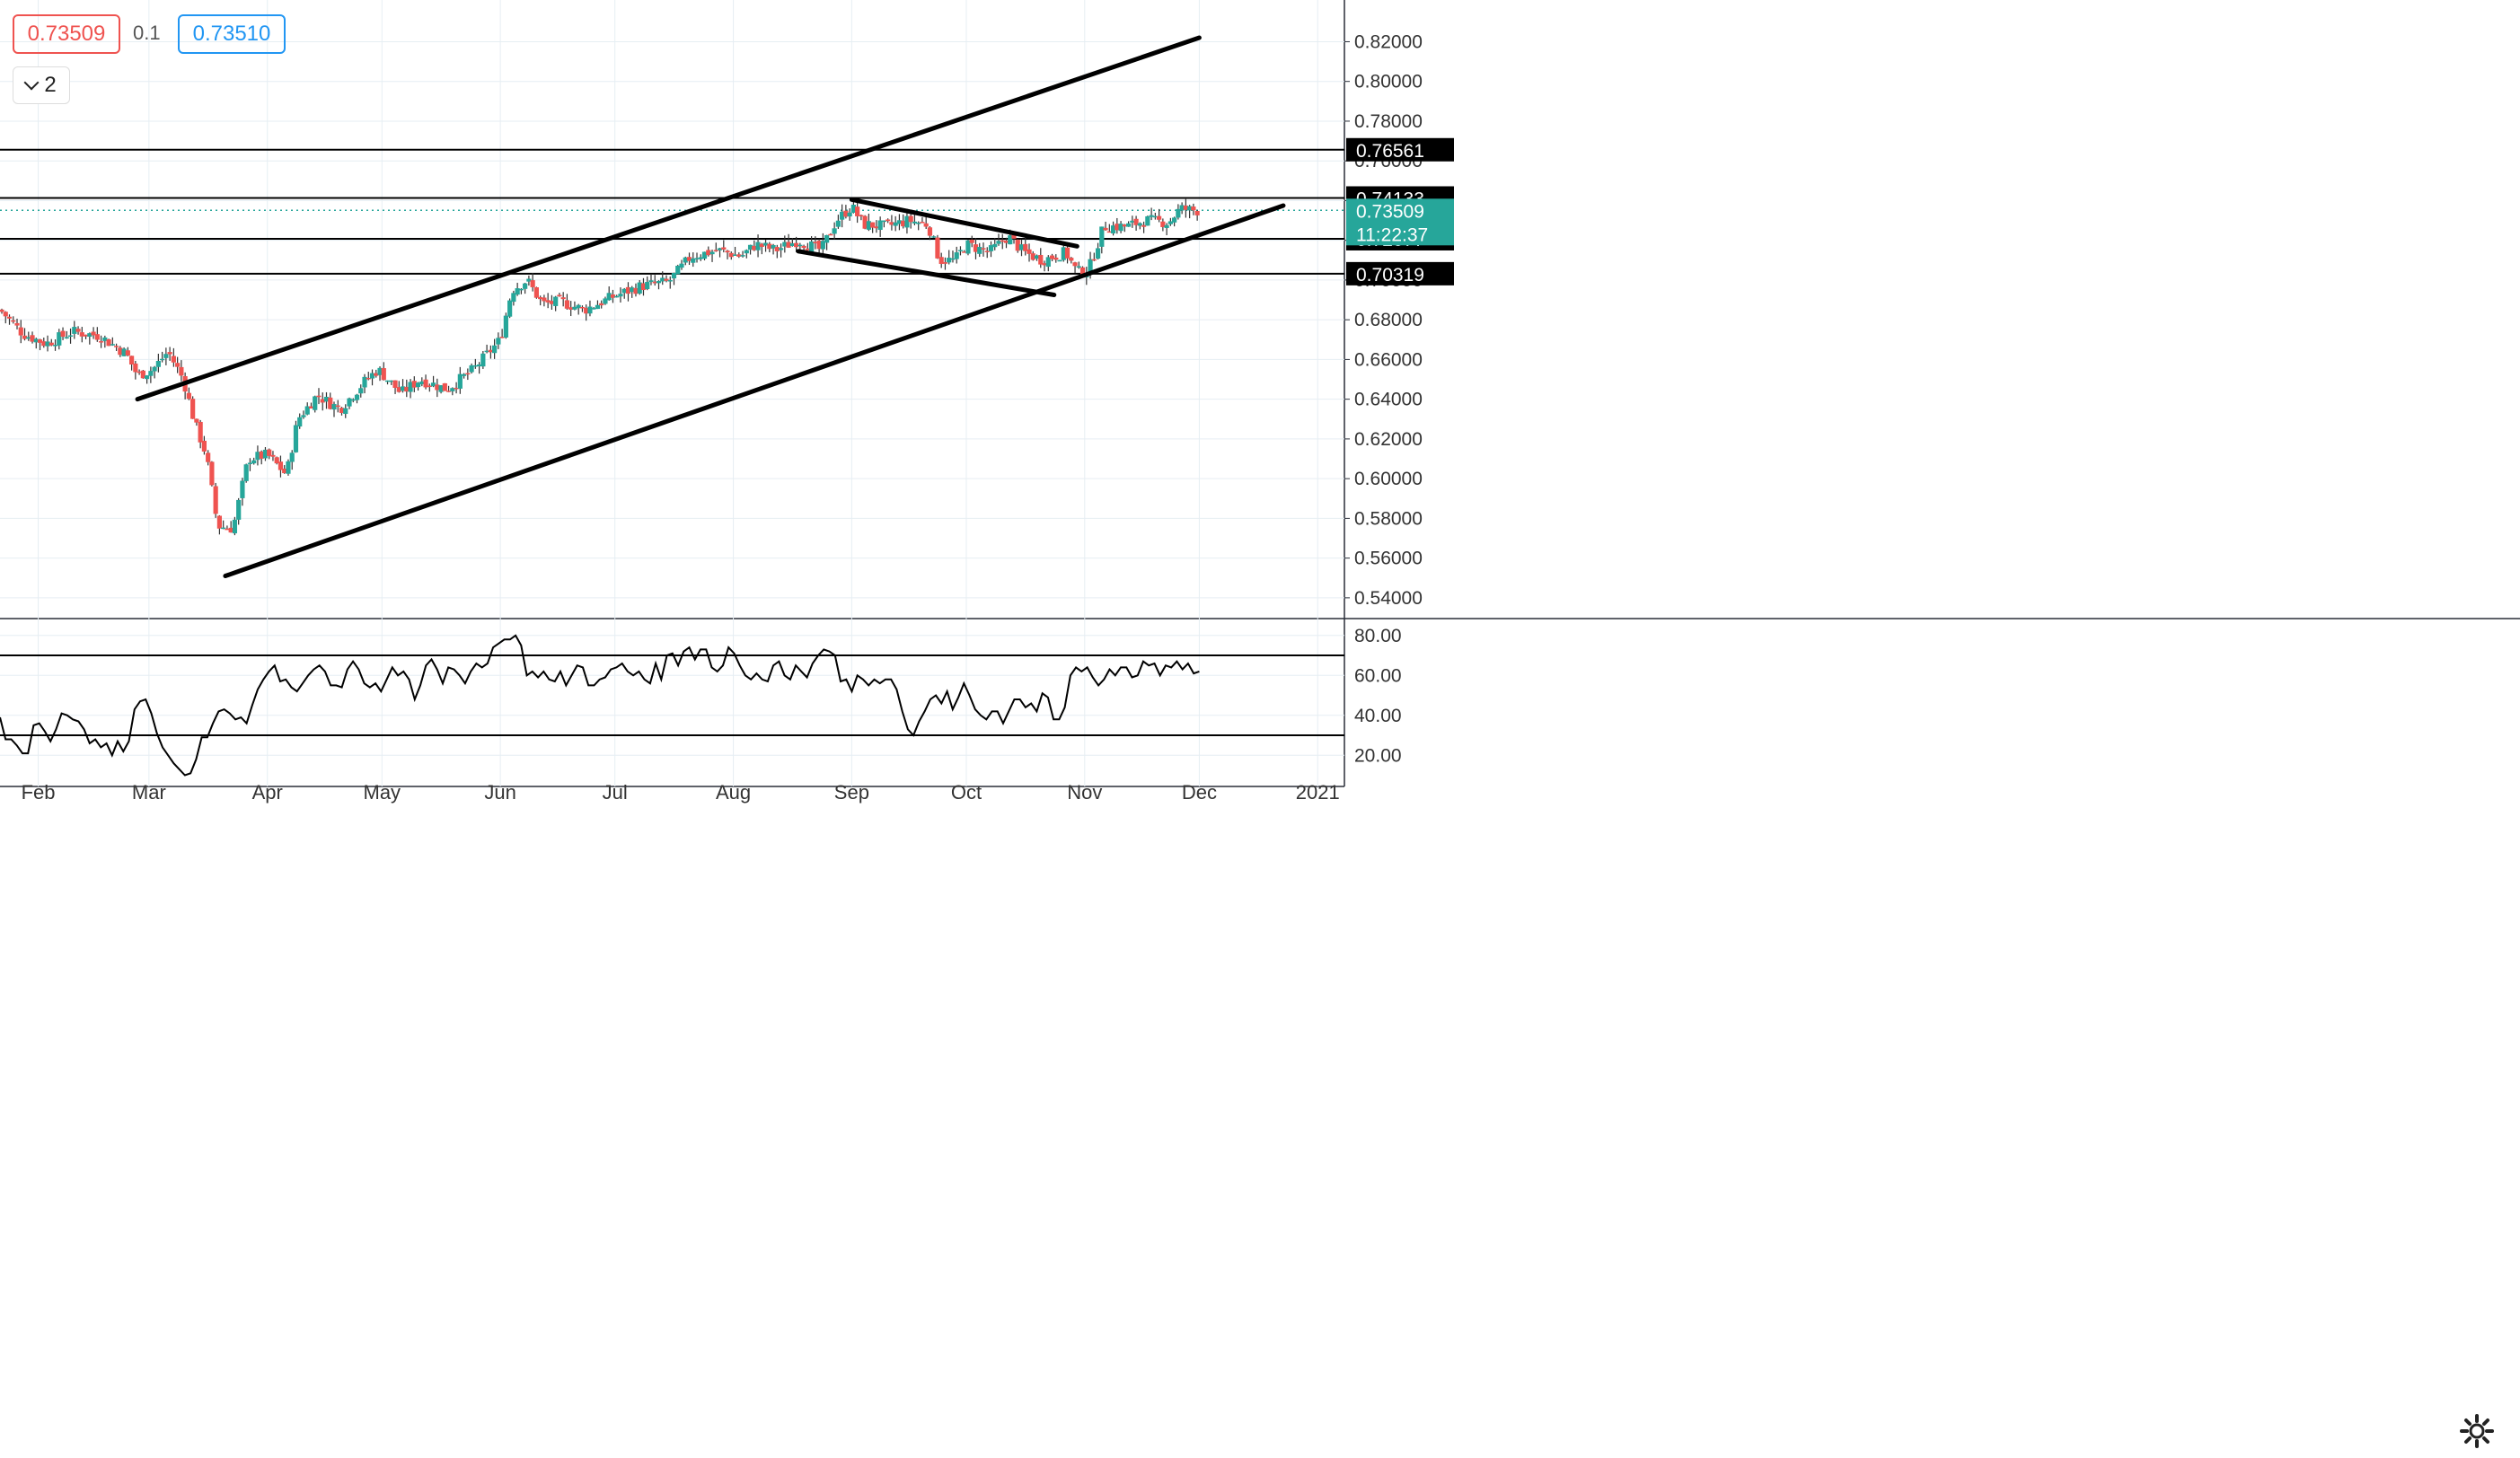  Describe the element at coordinates (232, 34) in the screenshot. I see `ask-price-box: 0.73510` at that location.